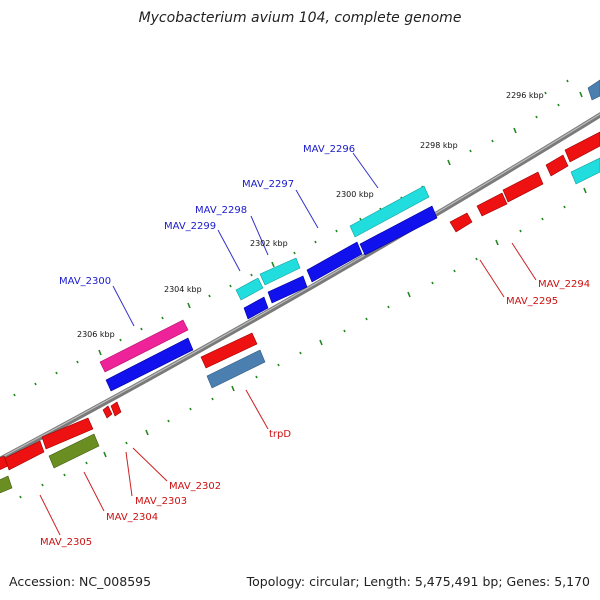 This screenshot has height=600, width=600. I want to click on gene-MAV_2297-blue, so click(334, 262).